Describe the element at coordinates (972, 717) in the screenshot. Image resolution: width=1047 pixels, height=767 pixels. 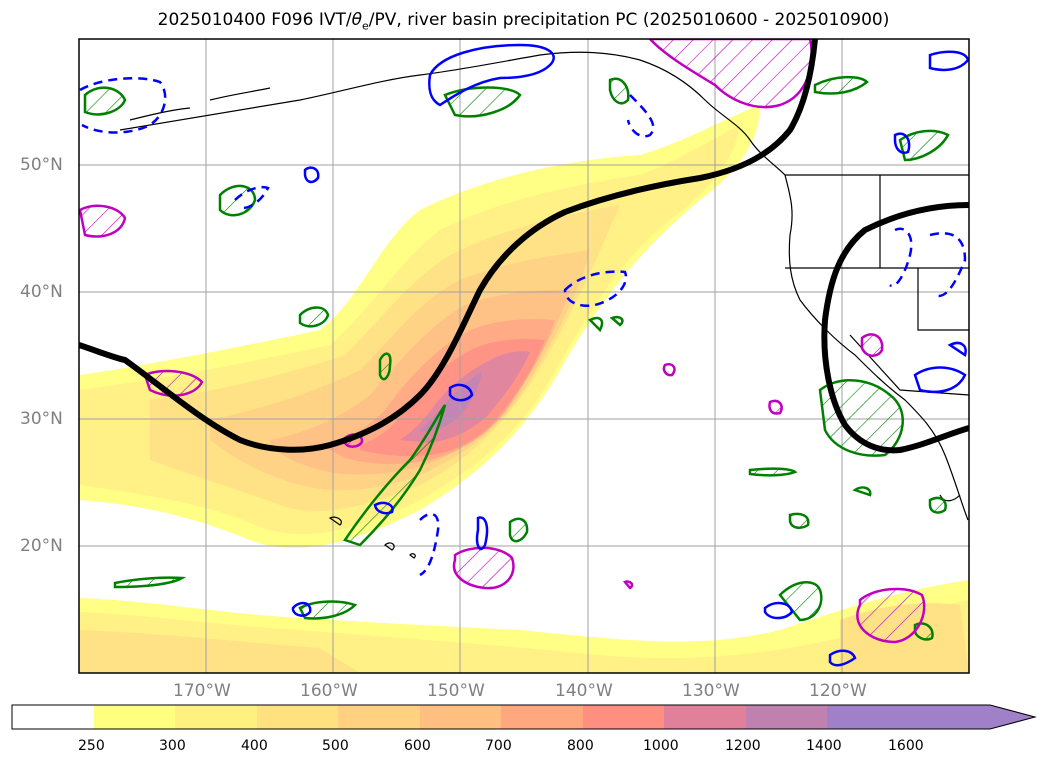
I see `colorbar-extend-arrow` at that location.